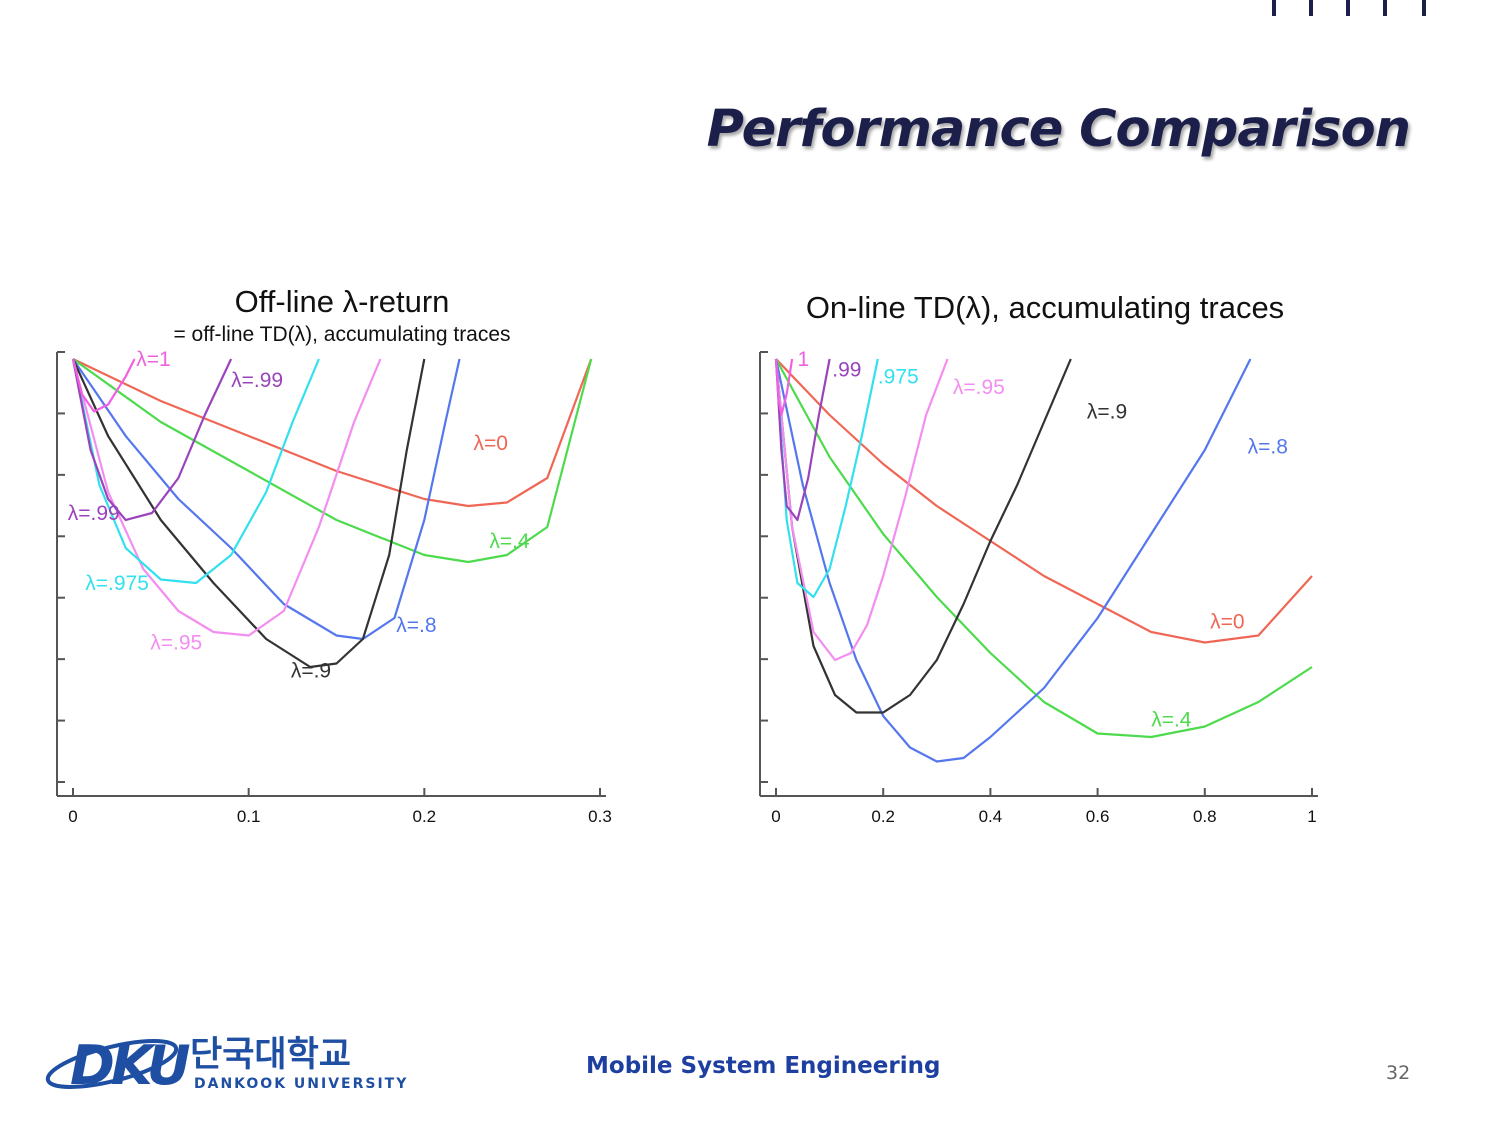  Describe the element at coordinates (763, 1066) in the screenshot. I see `footer-course-title: Mobile System Engineering` at that location.